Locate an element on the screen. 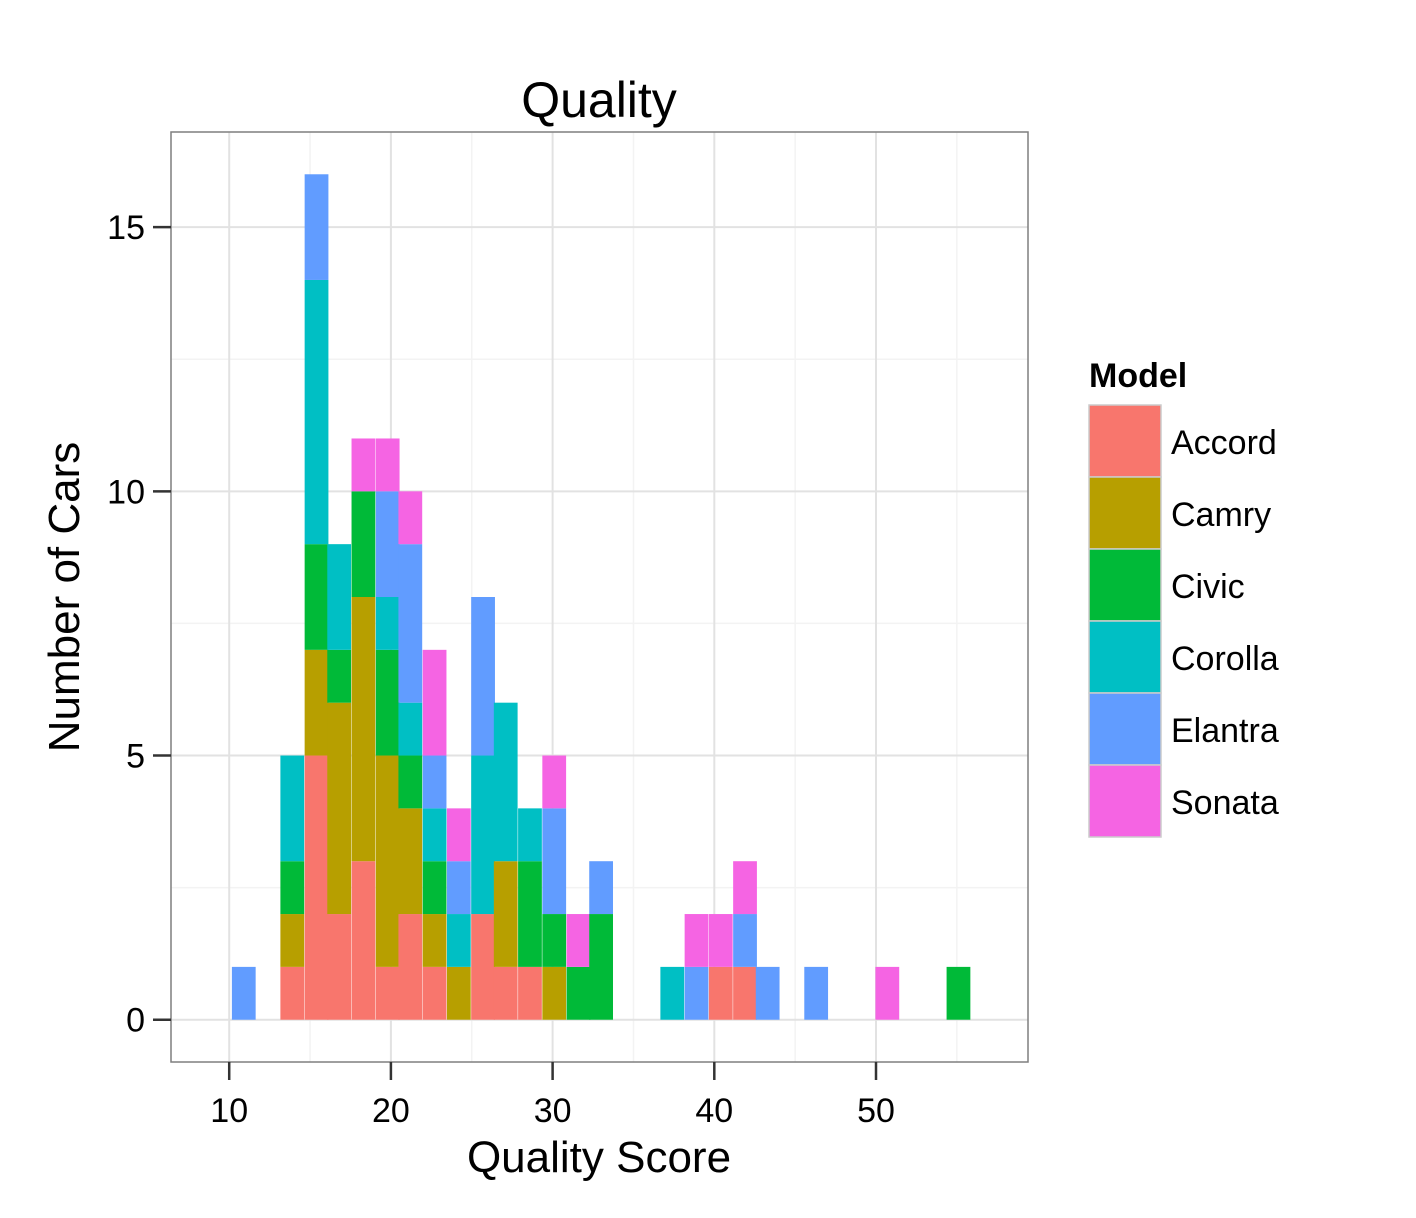 This screenshot has height=1218, width=1416. y-tick-label: 0 is located at coordinates (135, 1021).